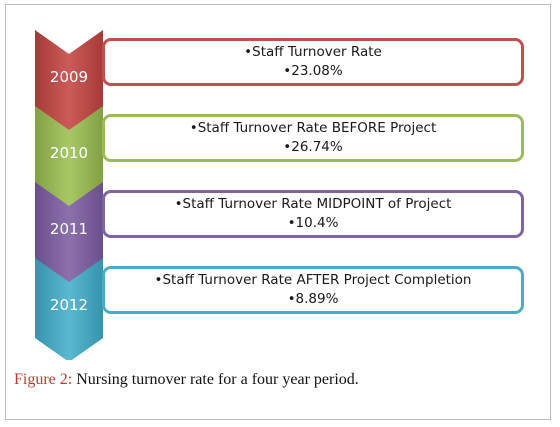  I want to click on step-value: •26.74%, so click(313, 147).